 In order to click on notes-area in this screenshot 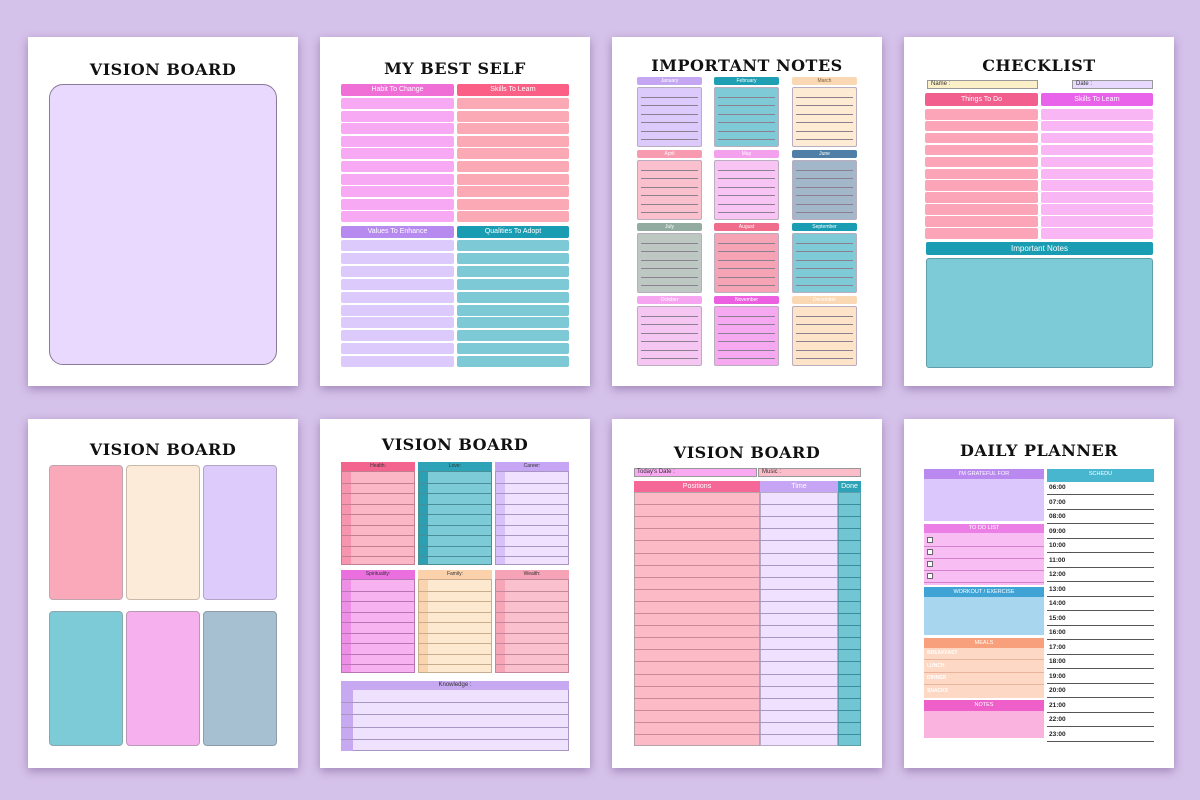, I will do `click(984, 724)`.